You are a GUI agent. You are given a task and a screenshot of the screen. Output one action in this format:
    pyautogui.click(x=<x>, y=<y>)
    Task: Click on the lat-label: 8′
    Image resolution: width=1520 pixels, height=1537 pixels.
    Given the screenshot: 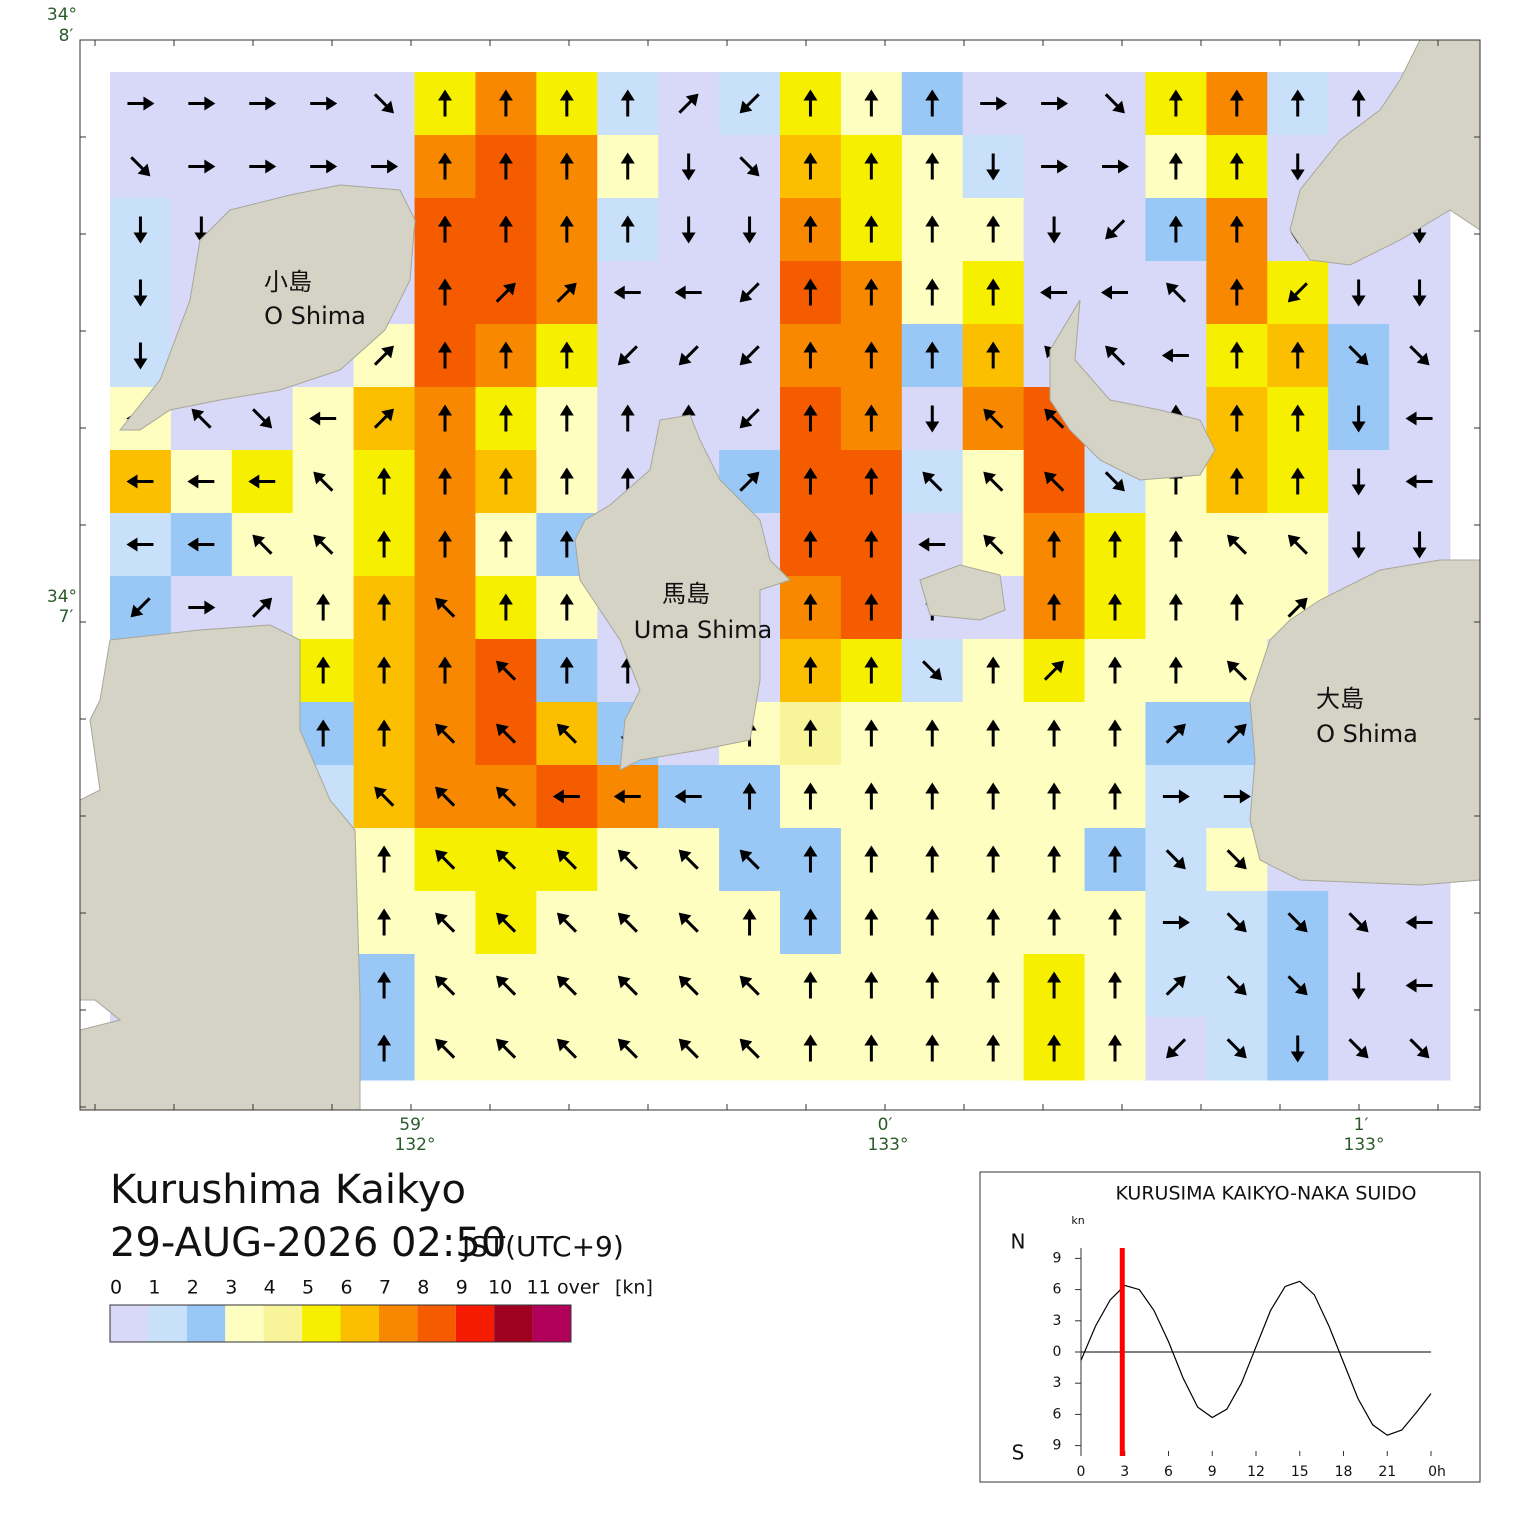 What is the action you would take?
    pyautogui.click(x=66, y=36)
    